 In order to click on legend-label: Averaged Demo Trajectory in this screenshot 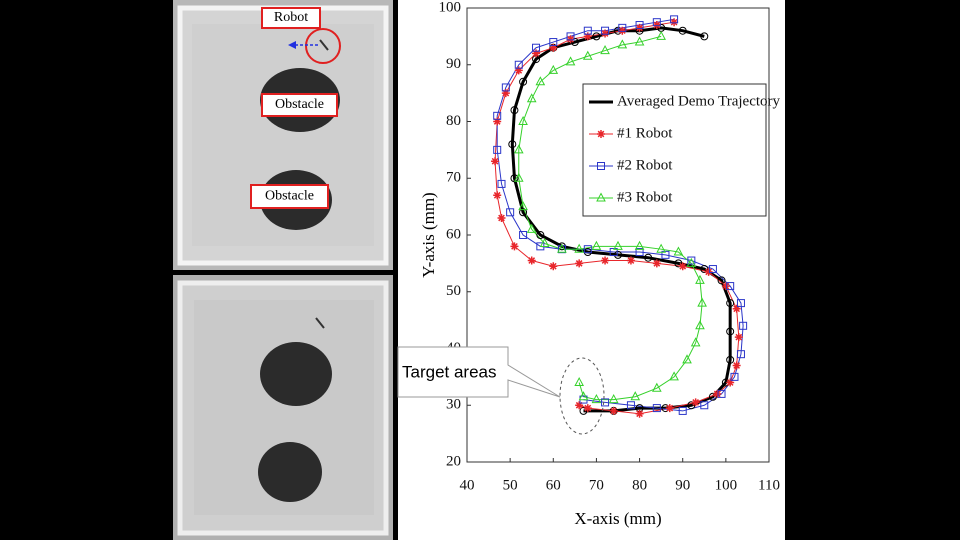, I will do `click(699, 101)`.